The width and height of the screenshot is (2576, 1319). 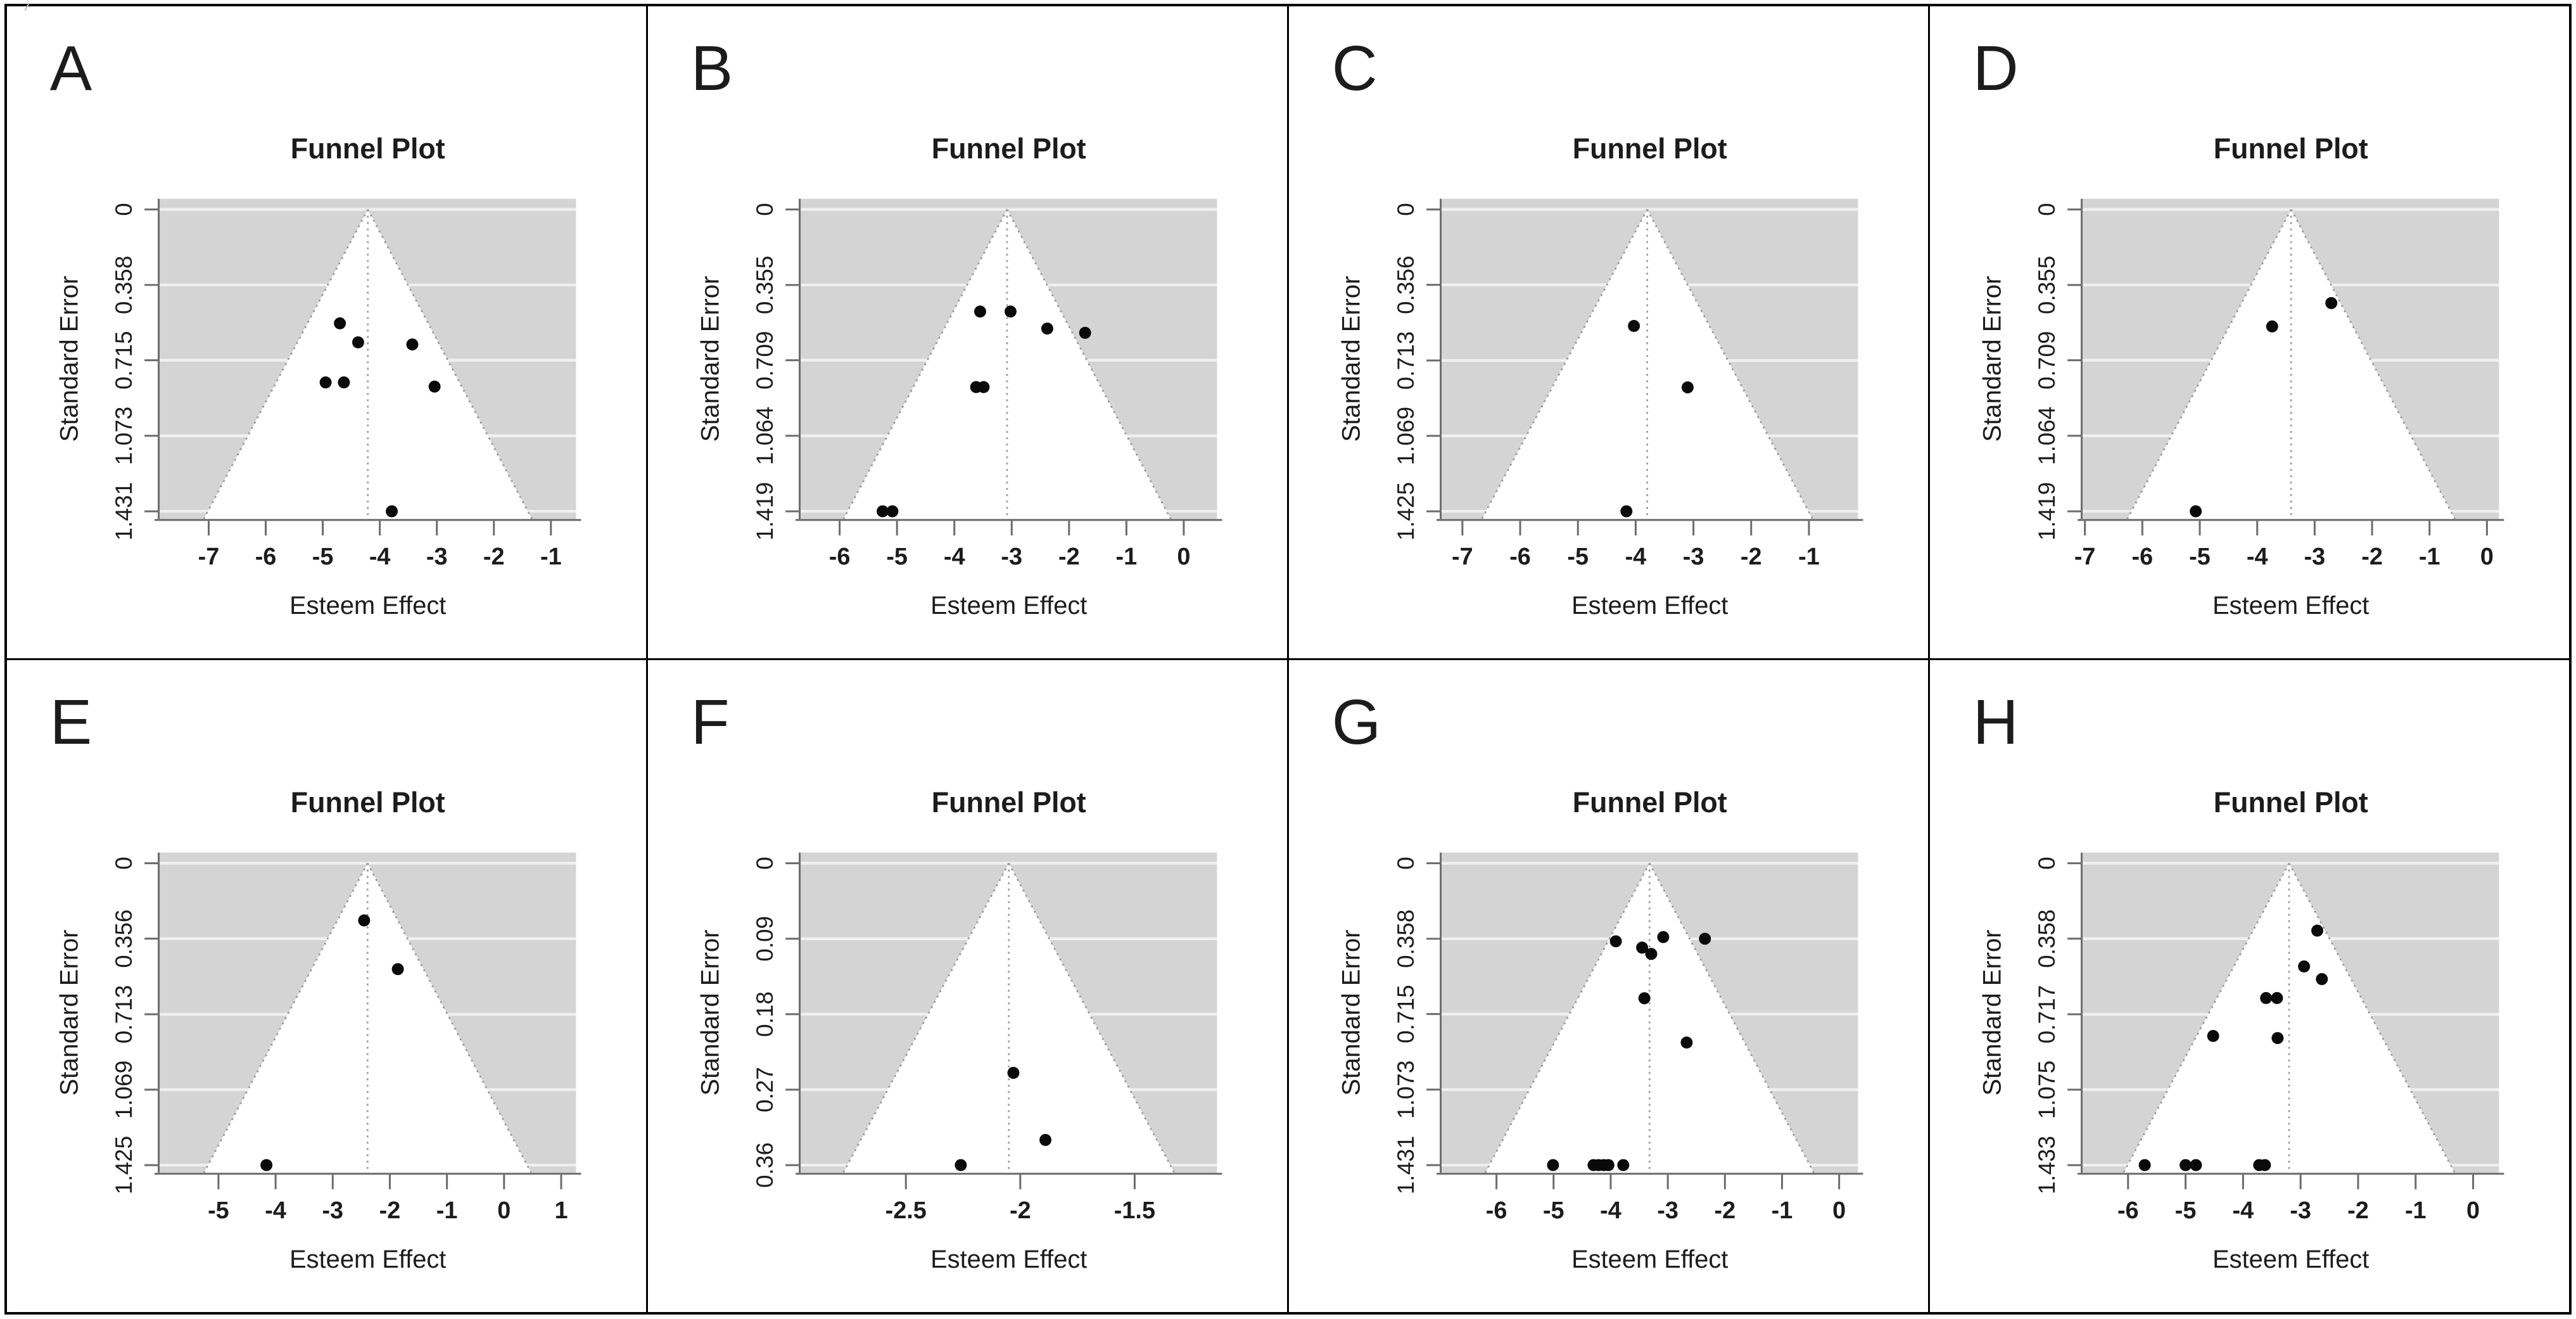 I want to click on y-tick-label: 1.073, so click(x=1406, y=1090).